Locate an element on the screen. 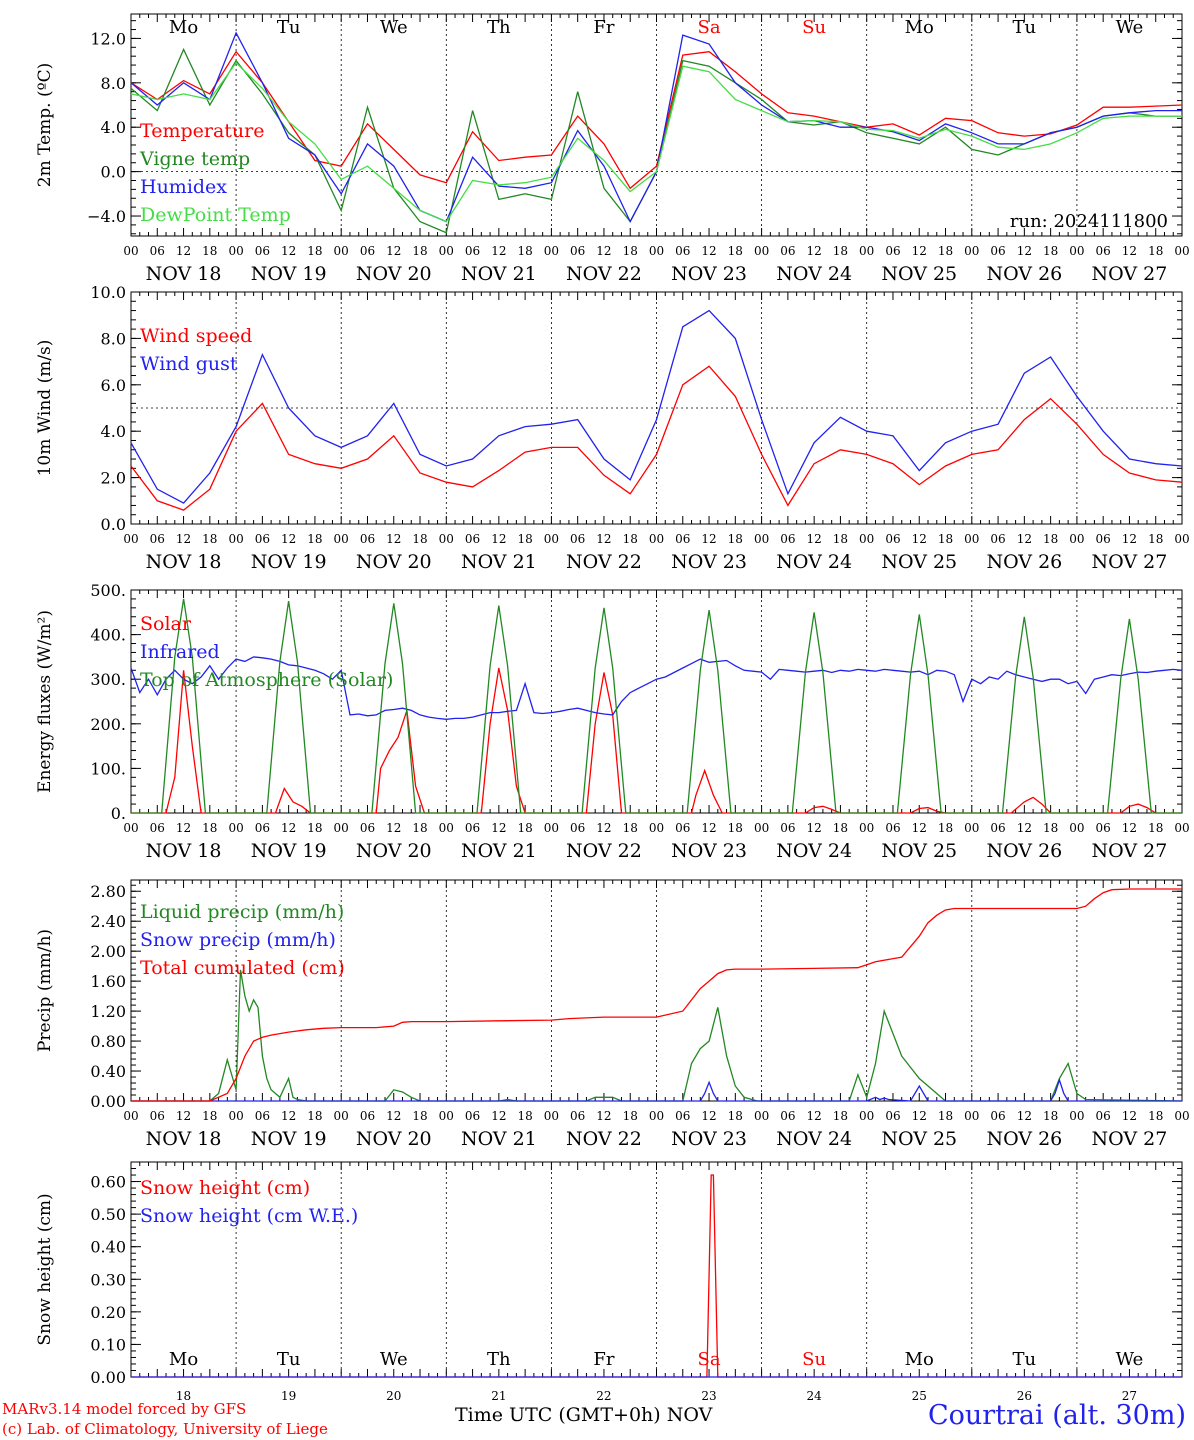  day-number-label: 26 is located at coordinates (1024, 1396).